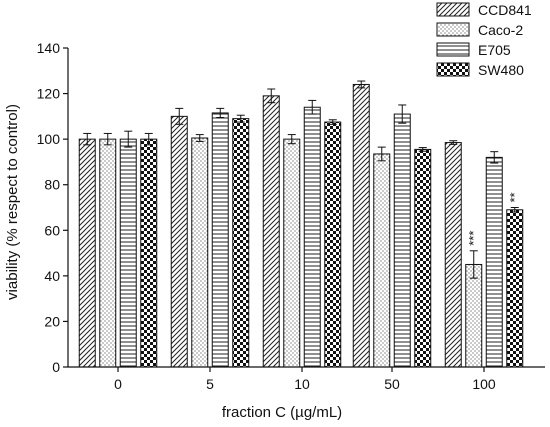 The width and height of the screenshot is (550, 427). I want to click on legend-label: E705, so click(494, 50).